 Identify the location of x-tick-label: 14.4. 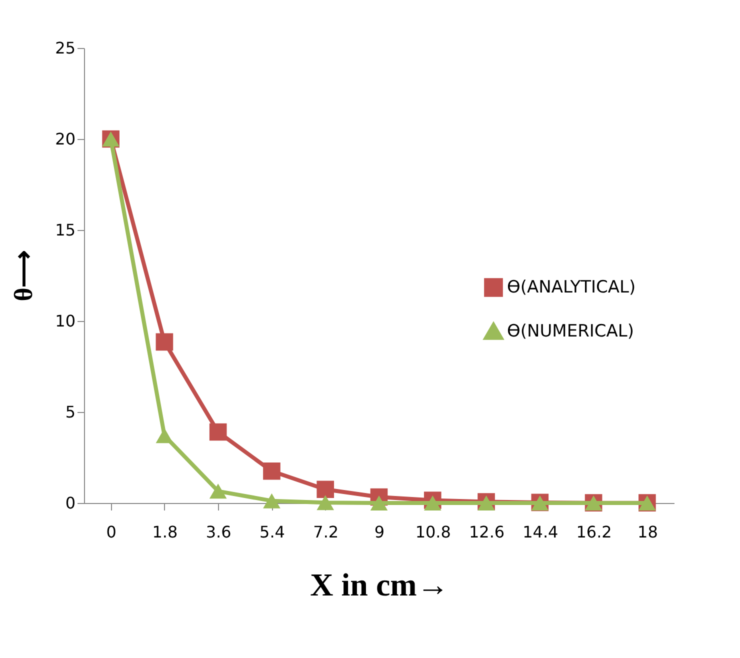
(540, 532).